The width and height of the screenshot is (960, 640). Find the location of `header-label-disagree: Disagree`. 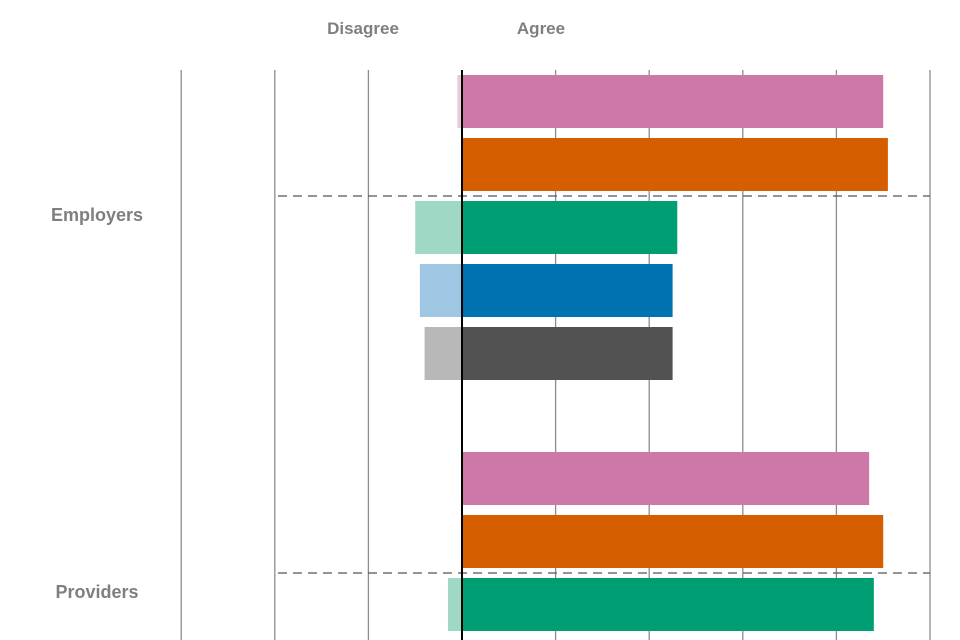

header-label-disagree: Disagree is located at coordinates (363, 28).